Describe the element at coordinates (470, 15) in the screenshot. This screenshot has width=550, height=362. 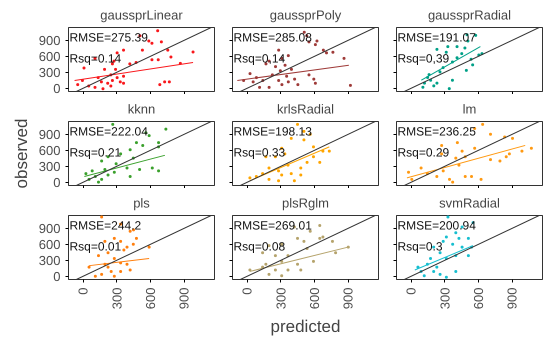
I see `chart-title: gaussprRadial` at that location.